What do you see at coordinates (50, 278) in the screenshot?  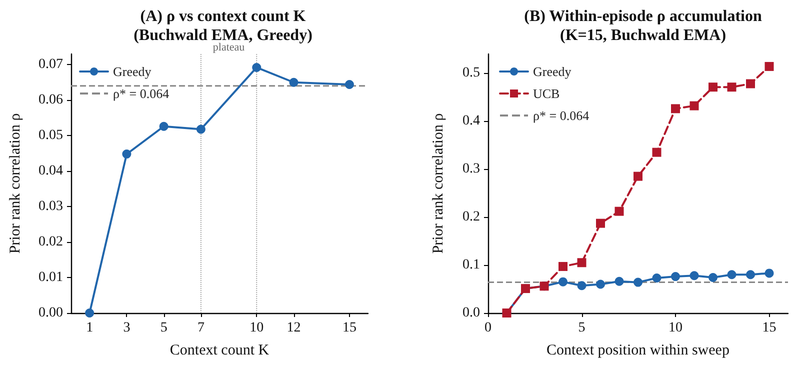 I see `y-tick-label: 0.01` at bounding box center [50, 278].